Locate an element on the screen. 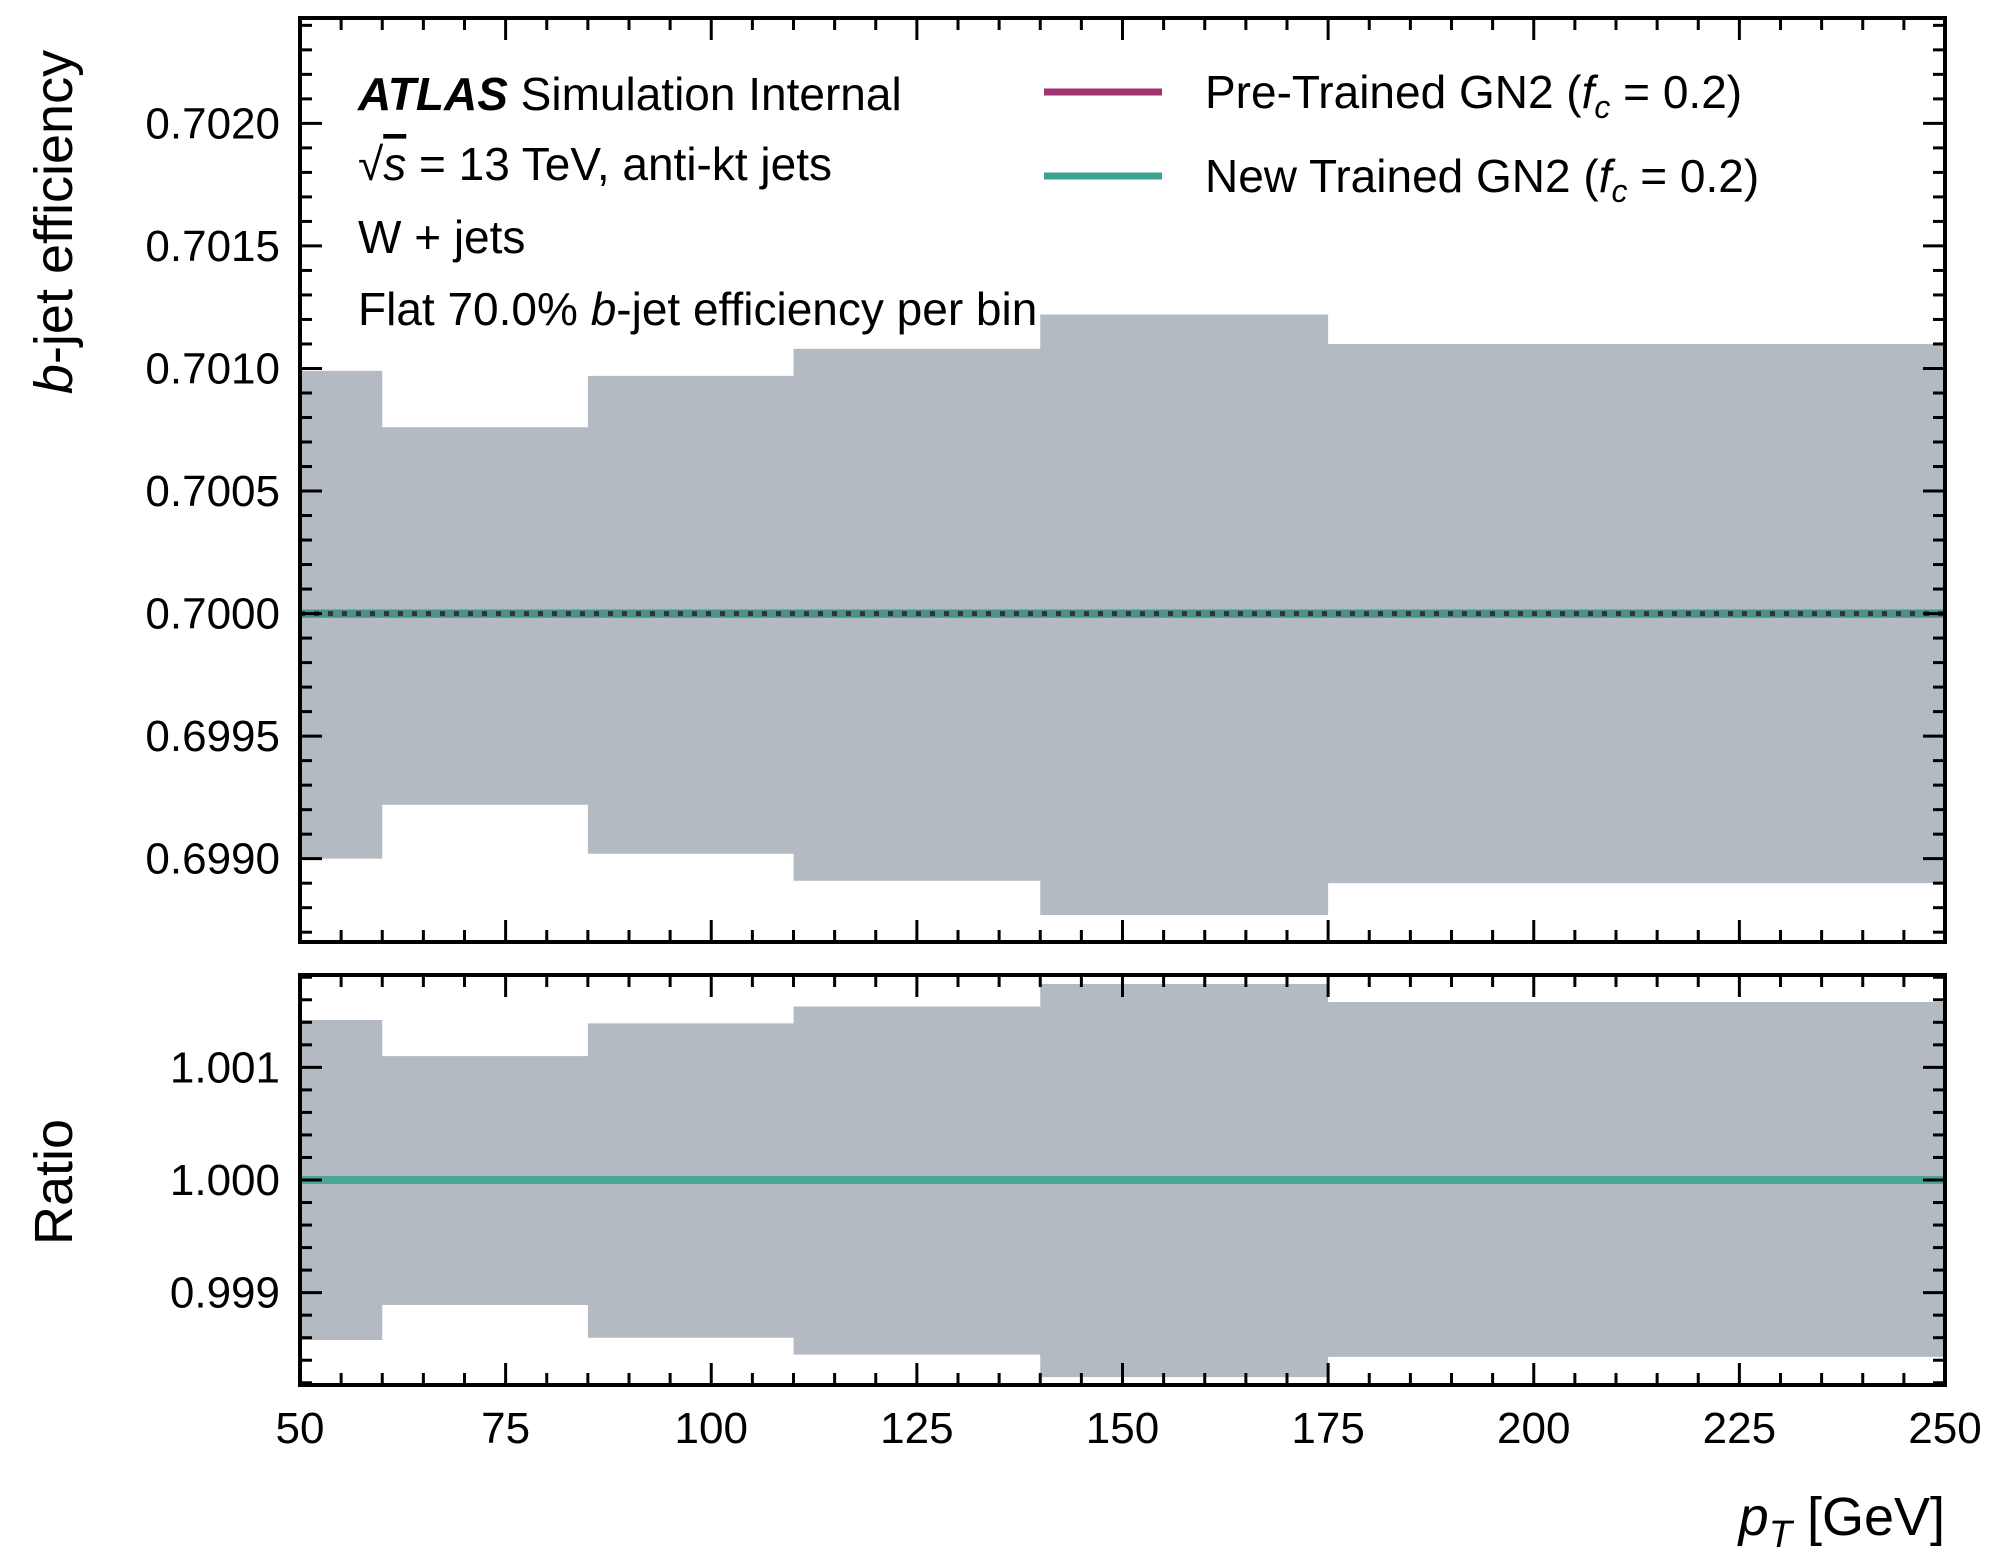 Image resolution: width=2000 pixels, height=1560 pixels. legend-label-newtrained: New Trained GN2 (fc = 0.2) is located at coordinates (1482, 179).